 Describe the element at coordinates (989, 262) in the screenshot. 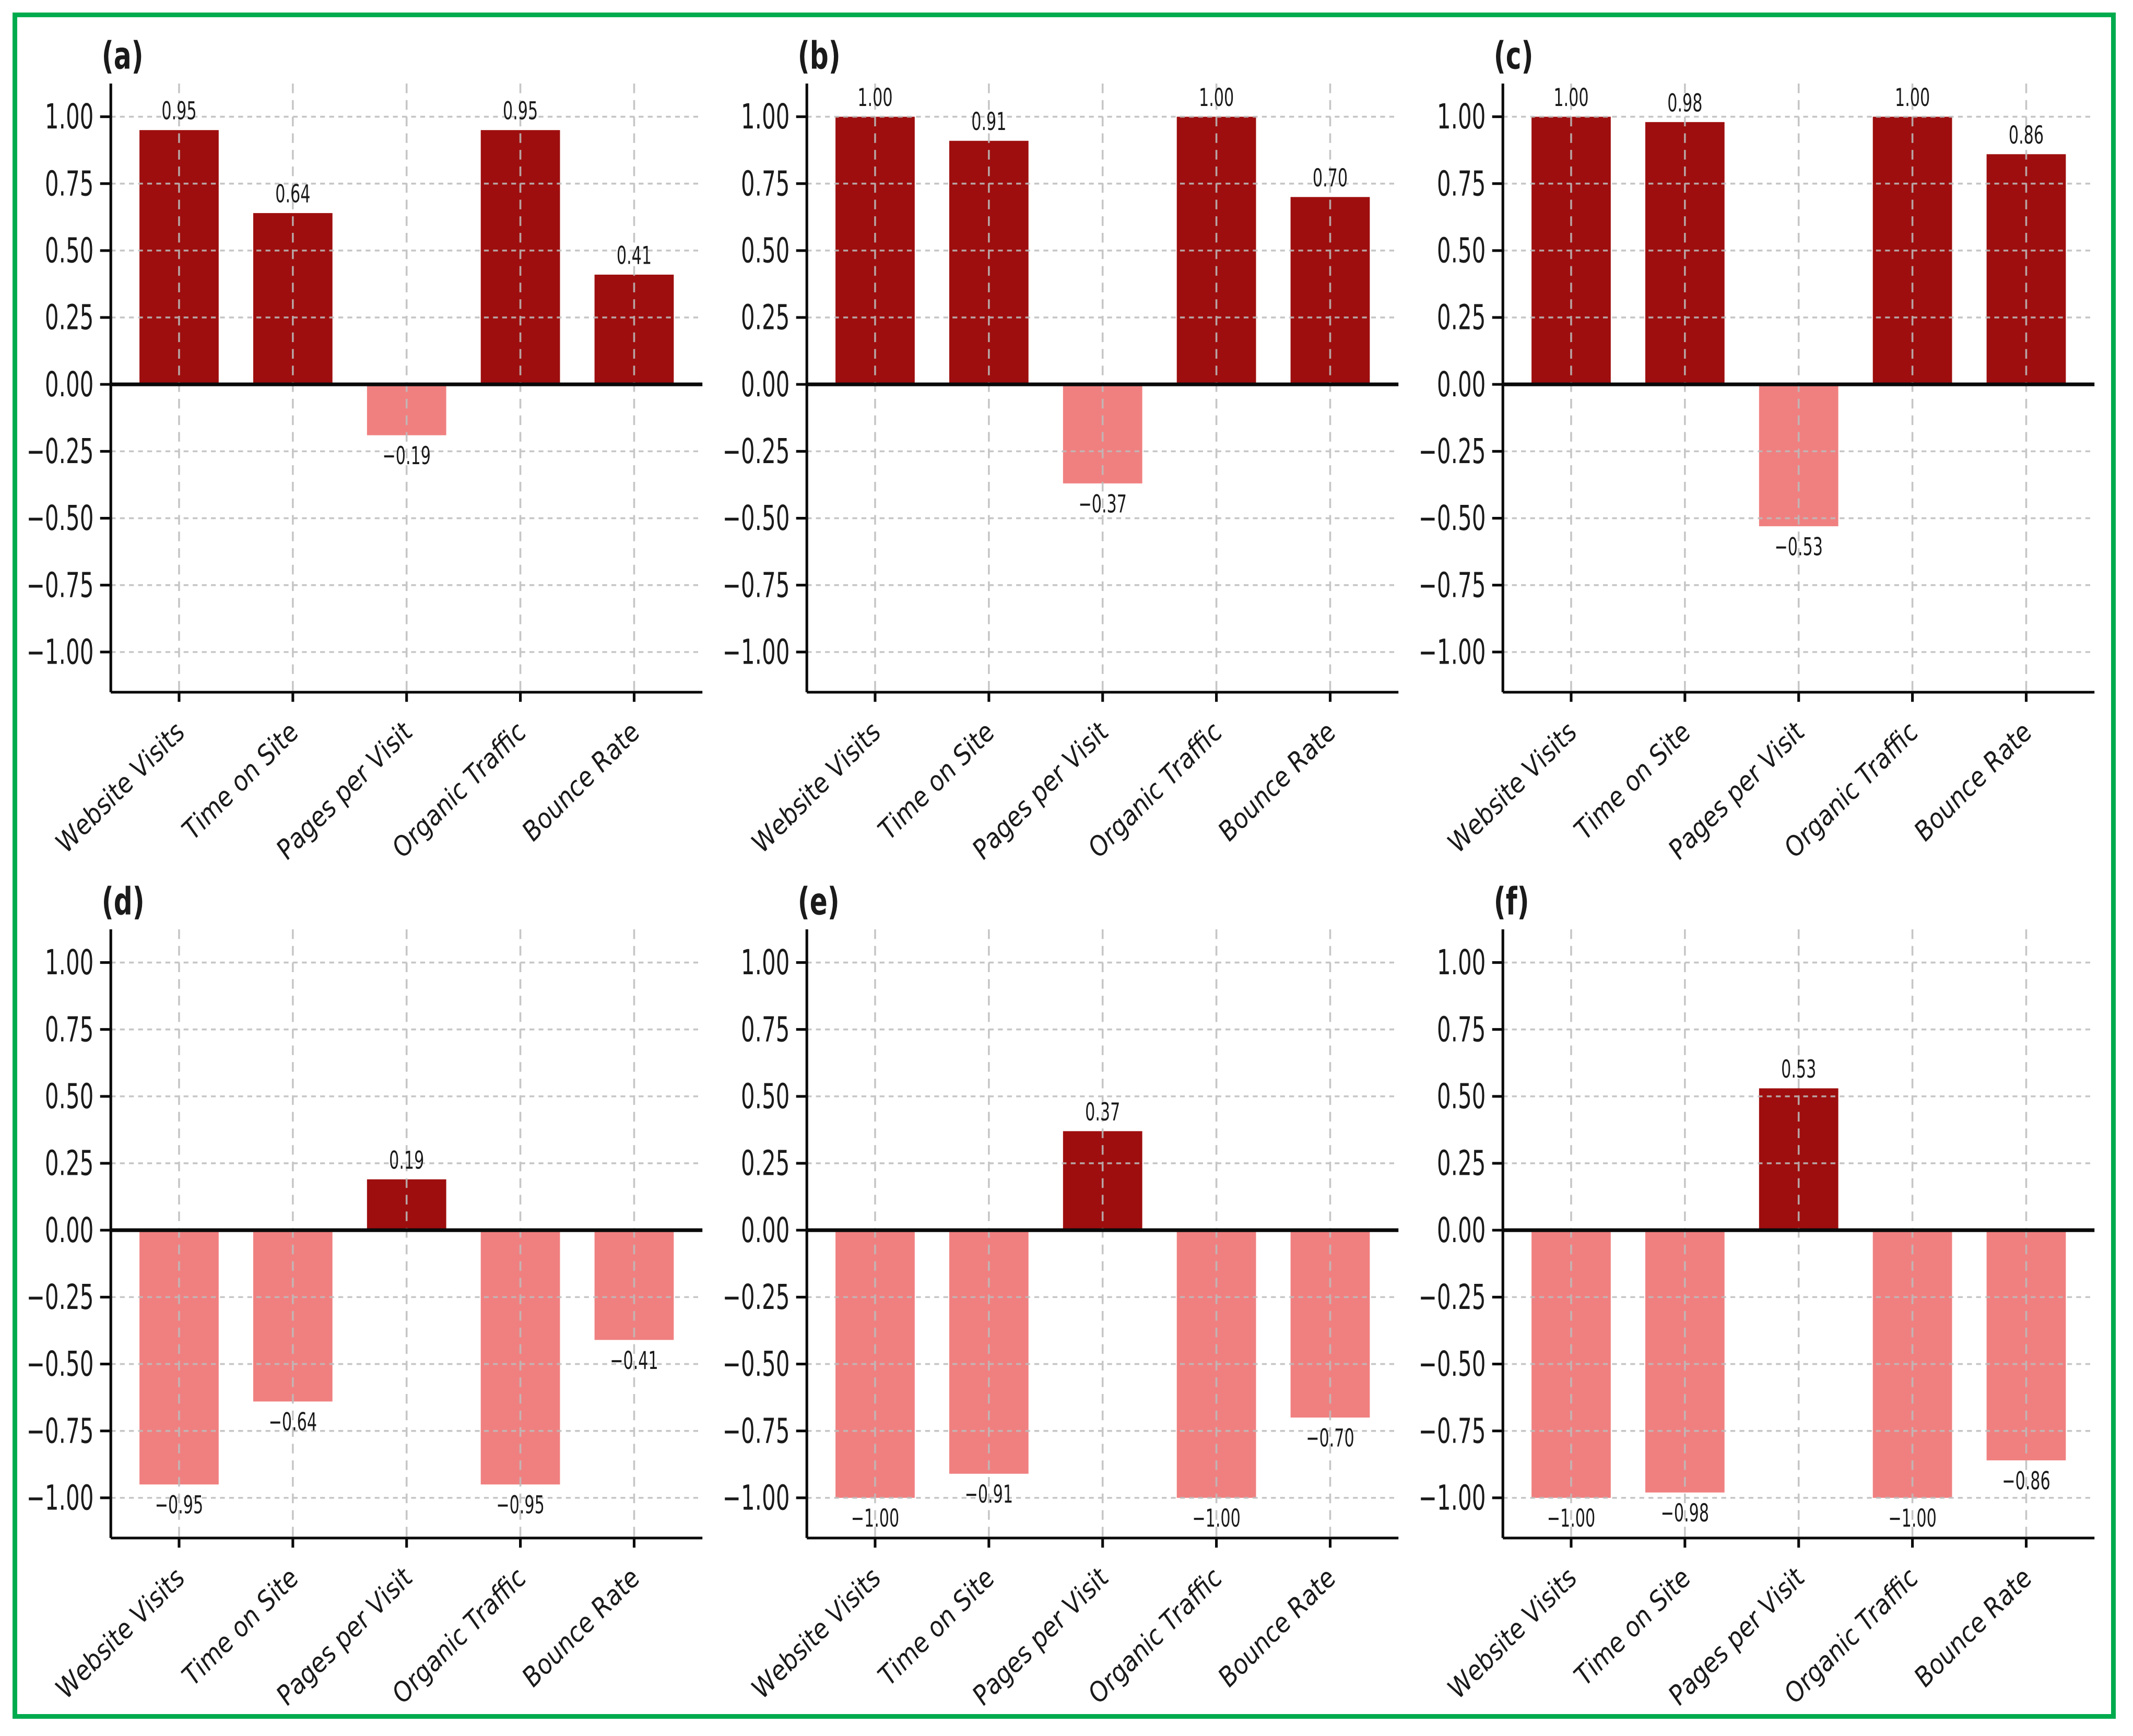

I see `bar-time-on-site` at that location.